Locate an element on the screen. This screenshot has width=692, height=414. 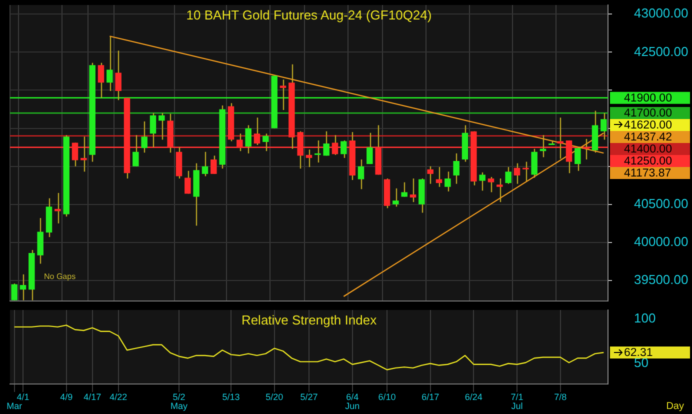
x-tick-label: 5/20 is located at coordinates (275, 397).